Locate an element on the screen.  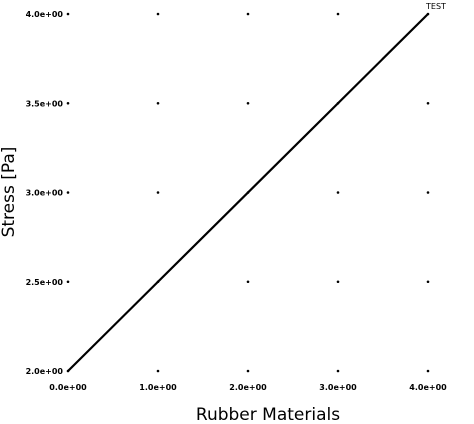
series-label: TEST is located at coordinates (435, 6).